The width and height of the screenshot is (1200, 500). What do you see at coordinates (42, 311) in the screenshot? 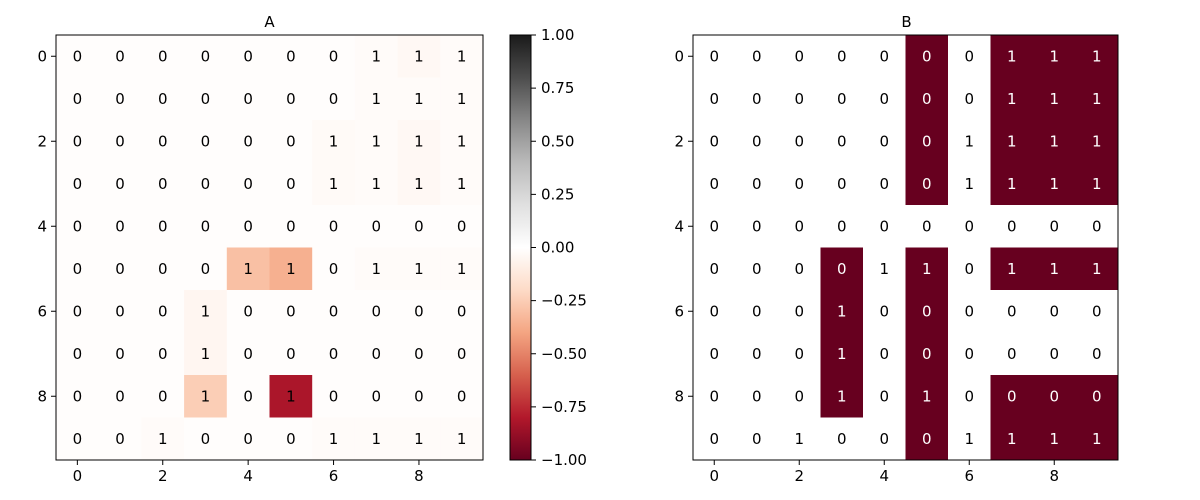
I see `y-tick-label: 6` at bounding box center [42, 311].